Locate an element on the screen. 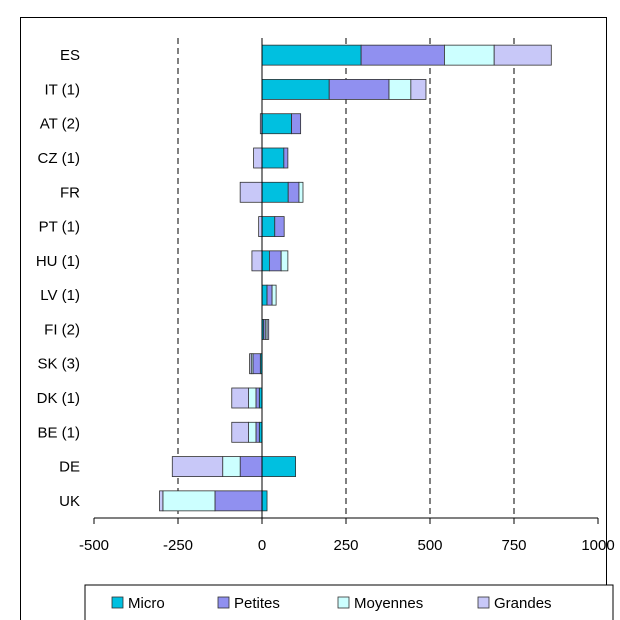  category-label-6: HU (1) is located at coordinates (58, 261).